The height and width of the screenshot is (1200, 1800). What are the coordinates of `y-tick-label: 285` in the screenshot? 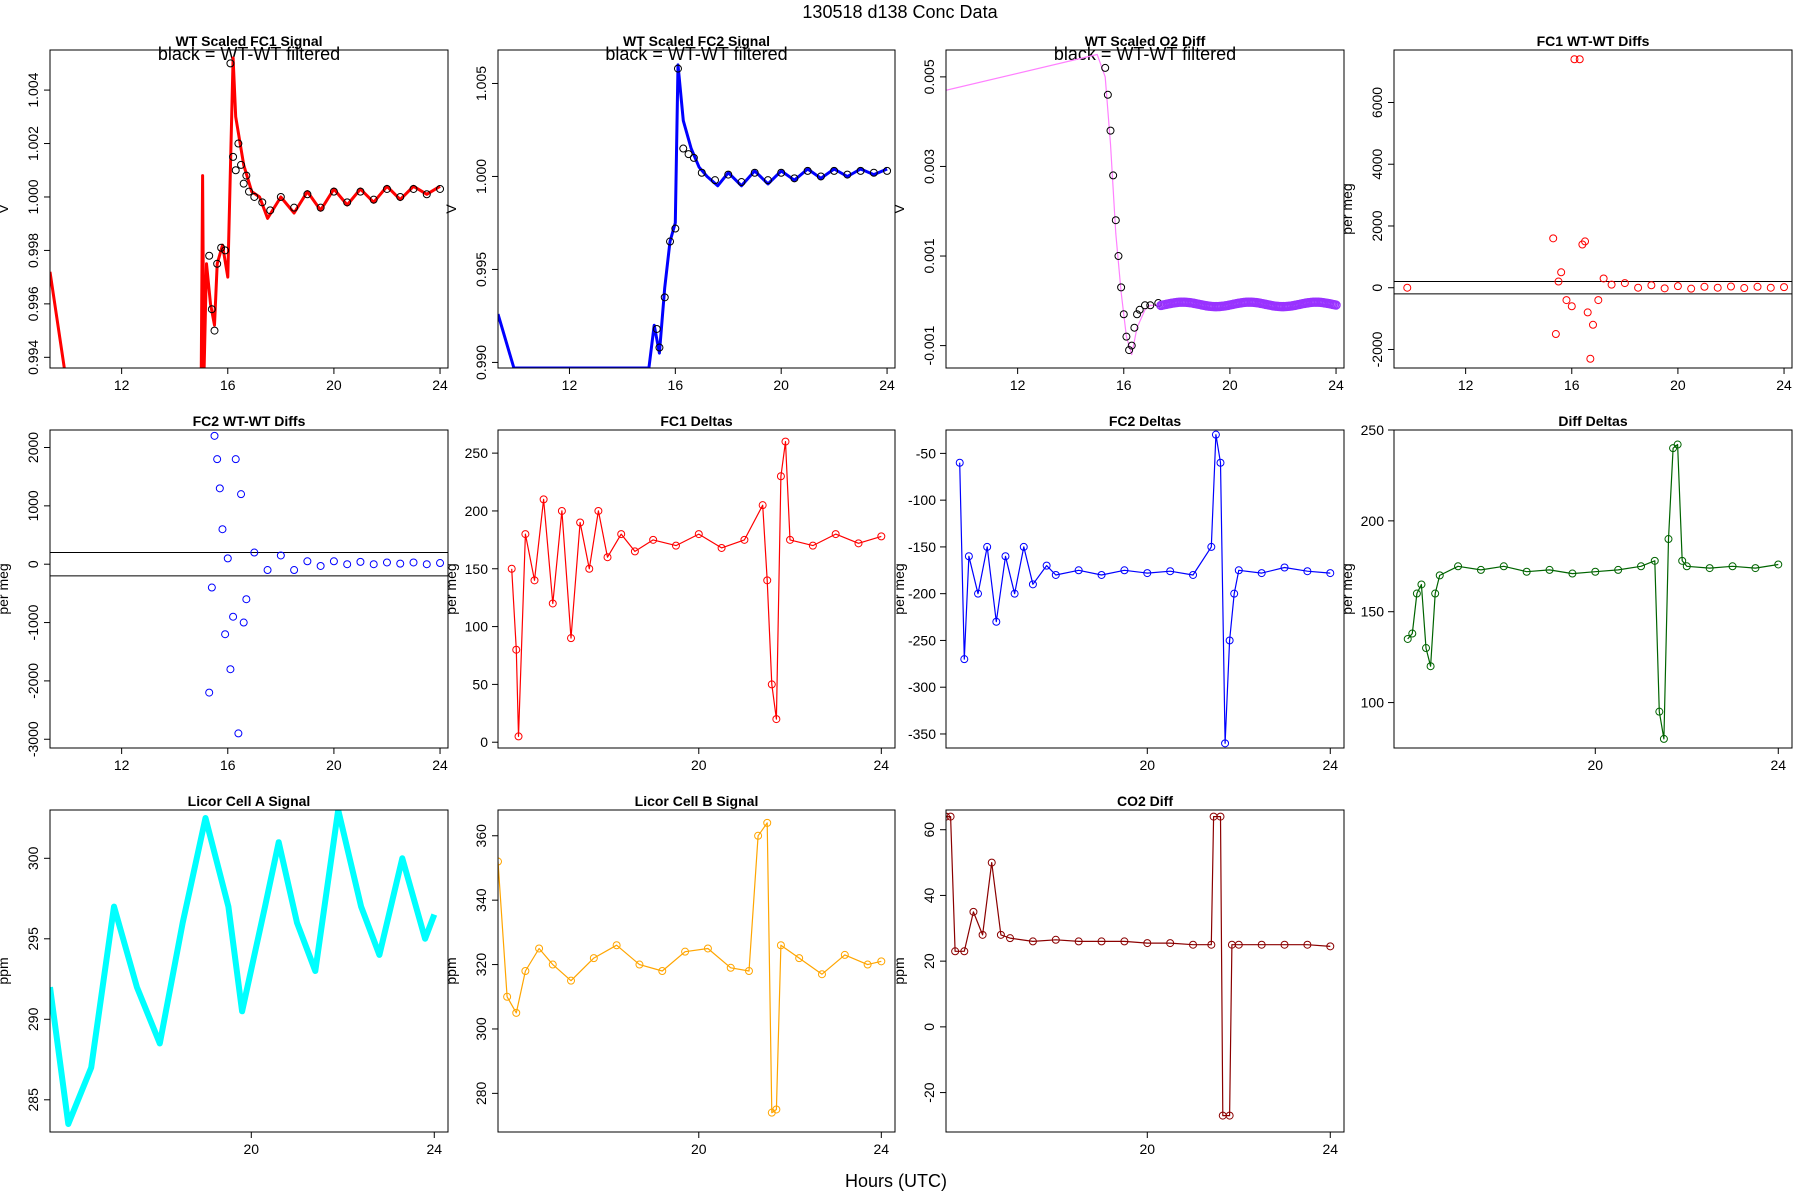 It's located at (33, 1100).